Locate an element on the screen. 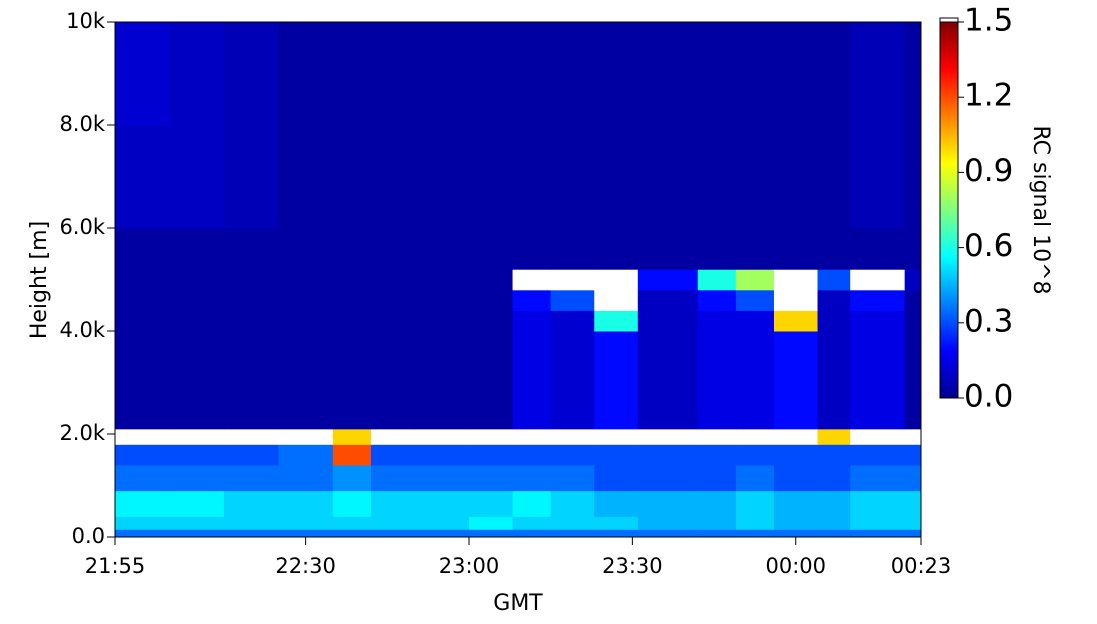 Image resolution: width=1097 pixels, height=624 pixels. colorbar-tick-label: 1.5 is located at coordinates (988, 21).